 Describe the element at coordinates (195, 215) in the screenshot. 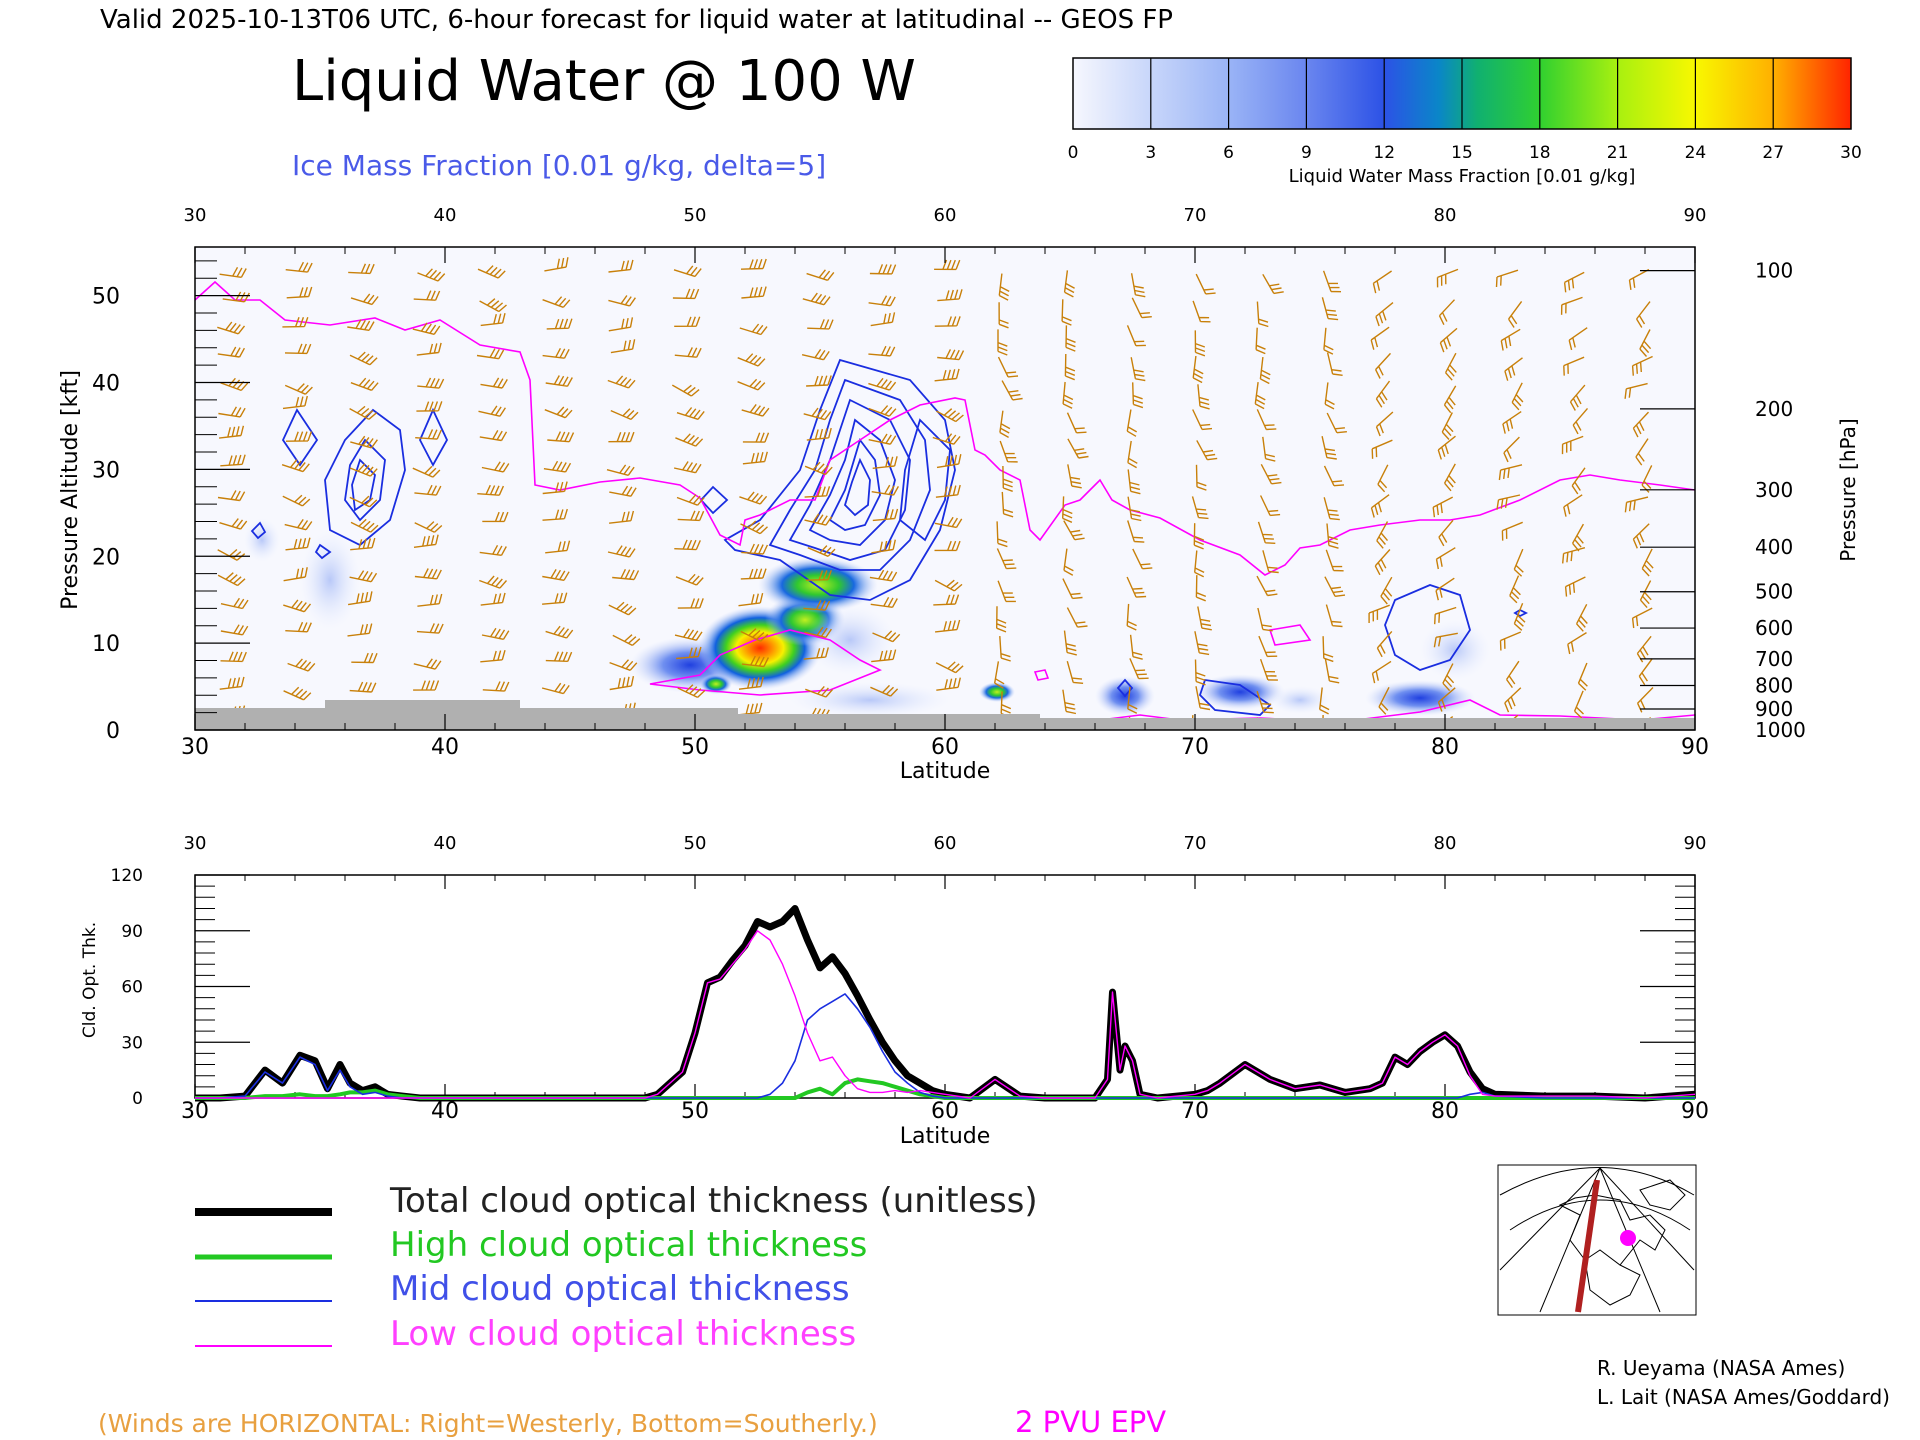

I see `lat-tick-label-top: 30` at that location.